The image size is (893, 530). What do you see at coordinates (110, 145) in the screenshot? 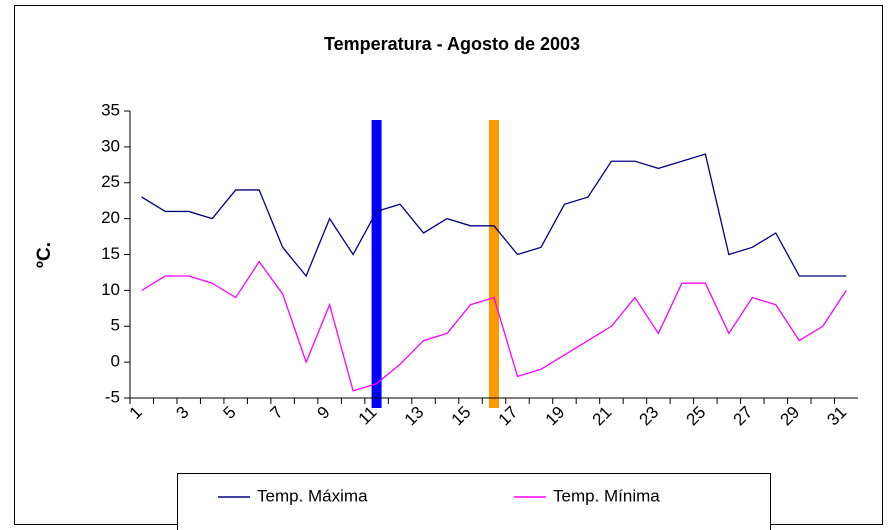
I see `y-tick-label: 30` at bounding box center [110, 145].